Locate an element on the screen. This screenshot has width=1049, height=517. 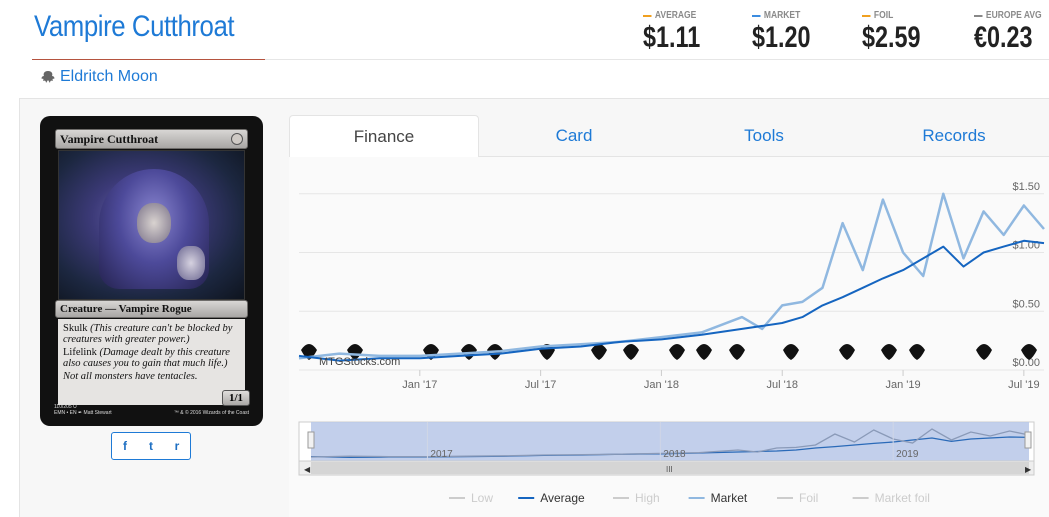
scroll-left-icon: ◀ is located at coordinates (307, 469).